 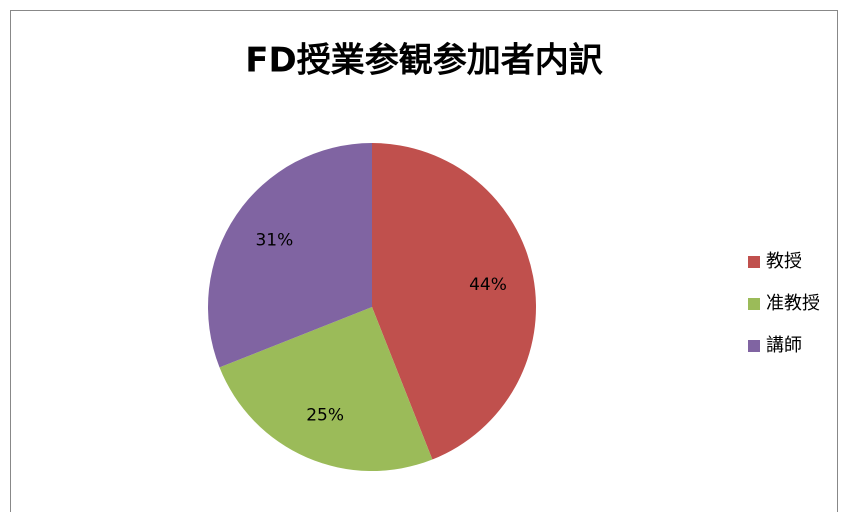 I want to click on legend-label: 准教授, so click(x=793, y=303).